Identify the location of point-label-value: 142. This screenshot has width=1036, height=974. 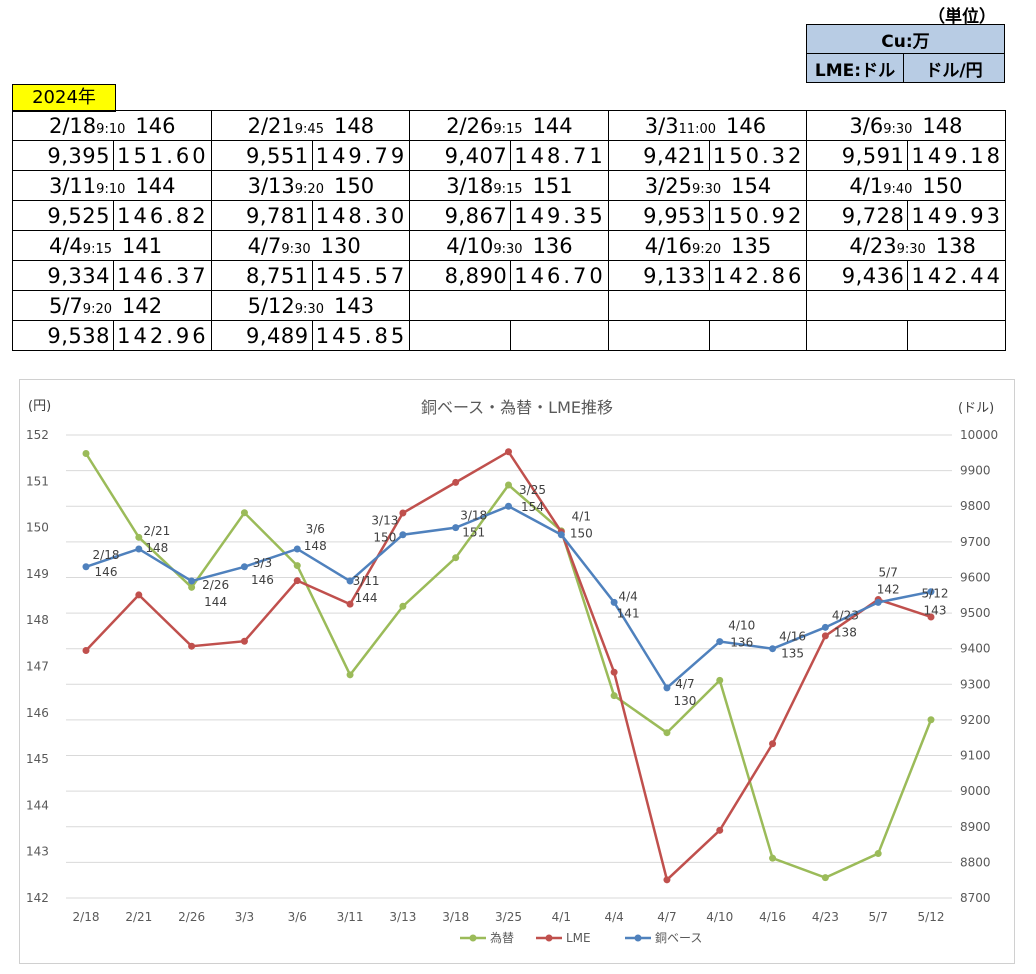
(888, 589).